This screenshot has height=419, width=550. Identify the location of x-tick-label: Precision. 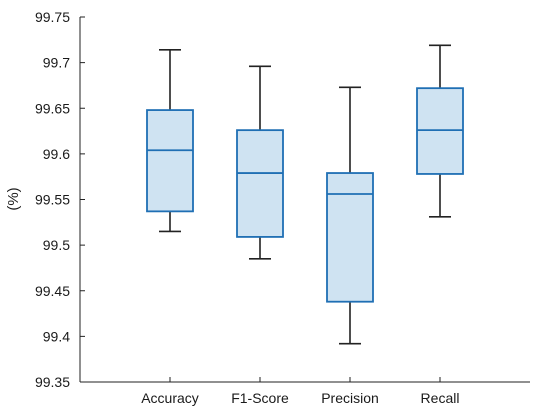
(350, 398).